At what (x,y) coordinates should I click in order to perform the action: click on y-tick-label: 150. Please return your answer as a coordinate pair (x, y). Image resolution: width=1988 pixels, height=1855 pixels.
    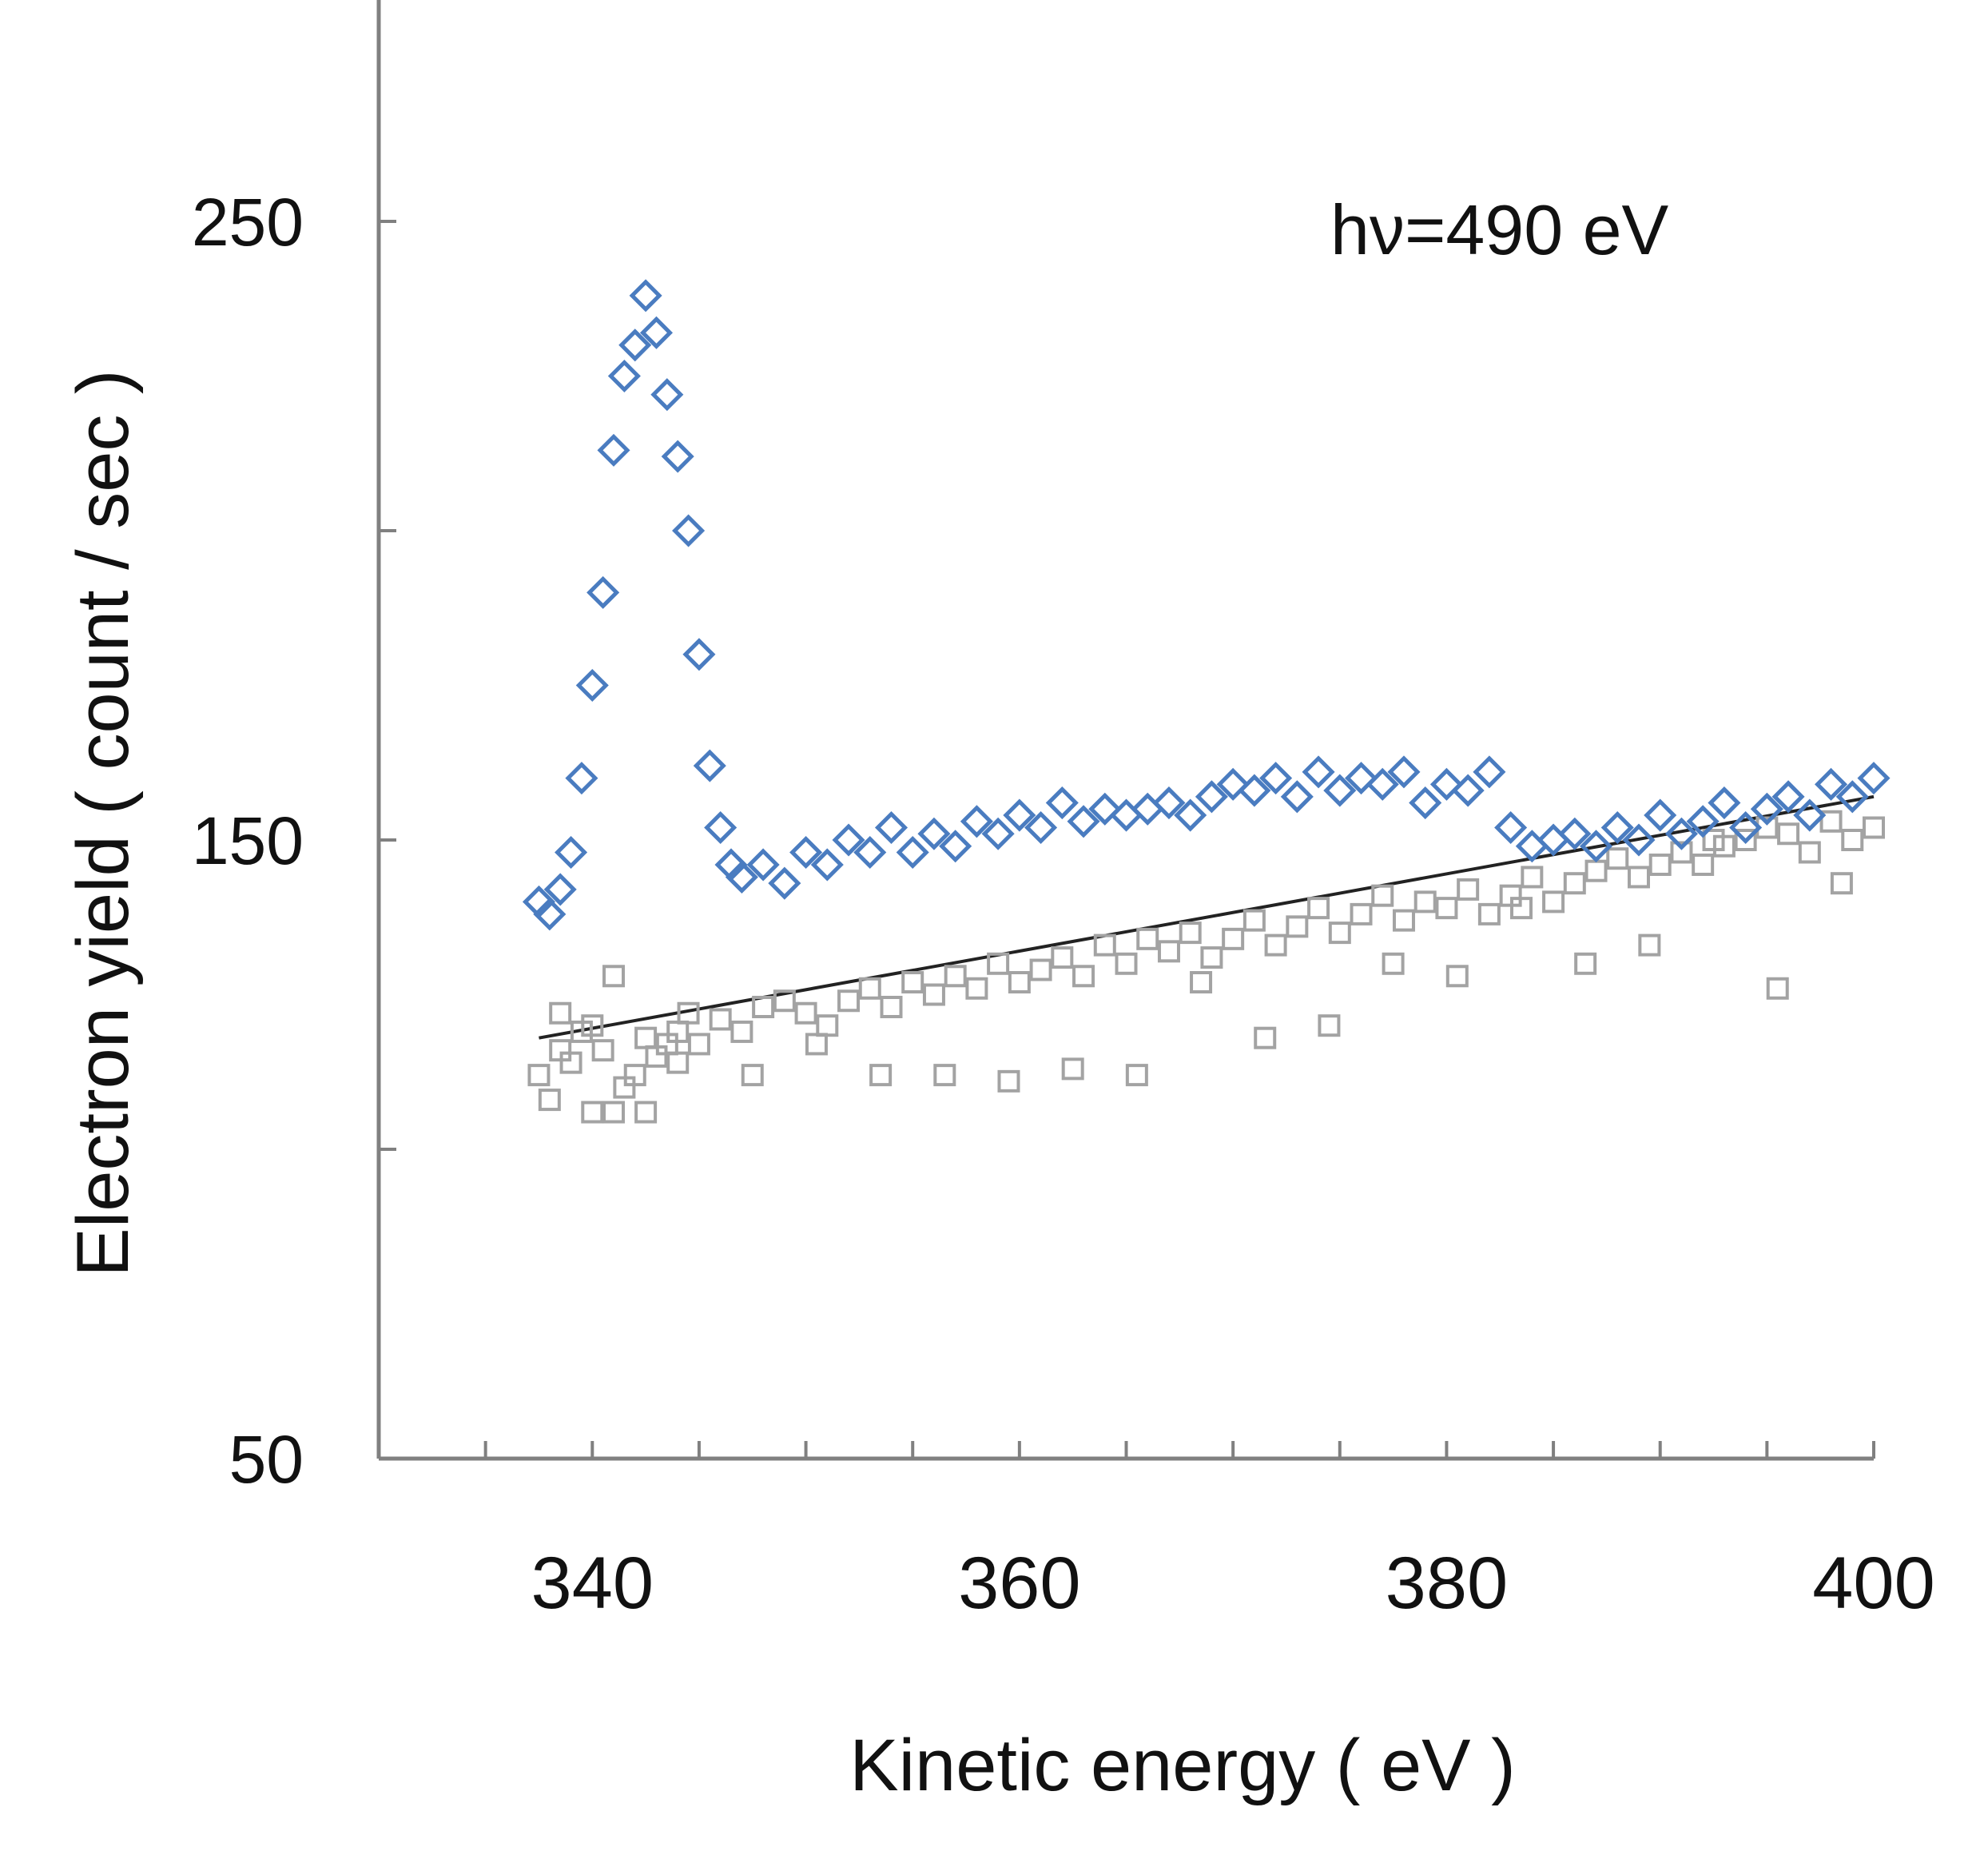
    Looking at the image, I should click on (248, 840).